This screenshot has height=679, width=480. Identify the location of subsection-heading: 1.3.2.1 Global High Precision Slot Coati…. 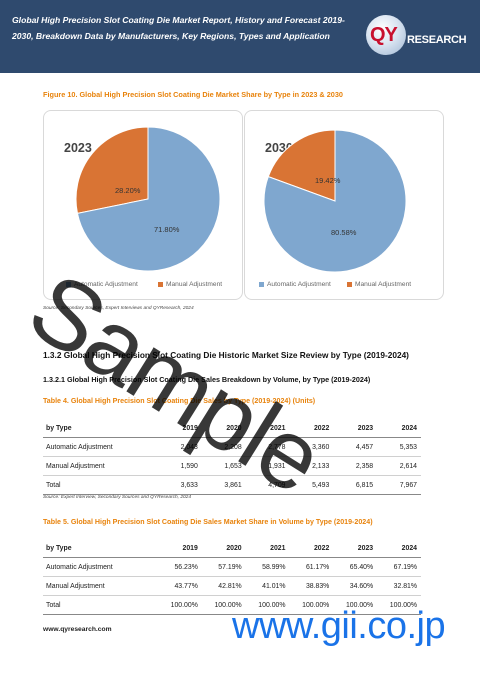
(207, 379).